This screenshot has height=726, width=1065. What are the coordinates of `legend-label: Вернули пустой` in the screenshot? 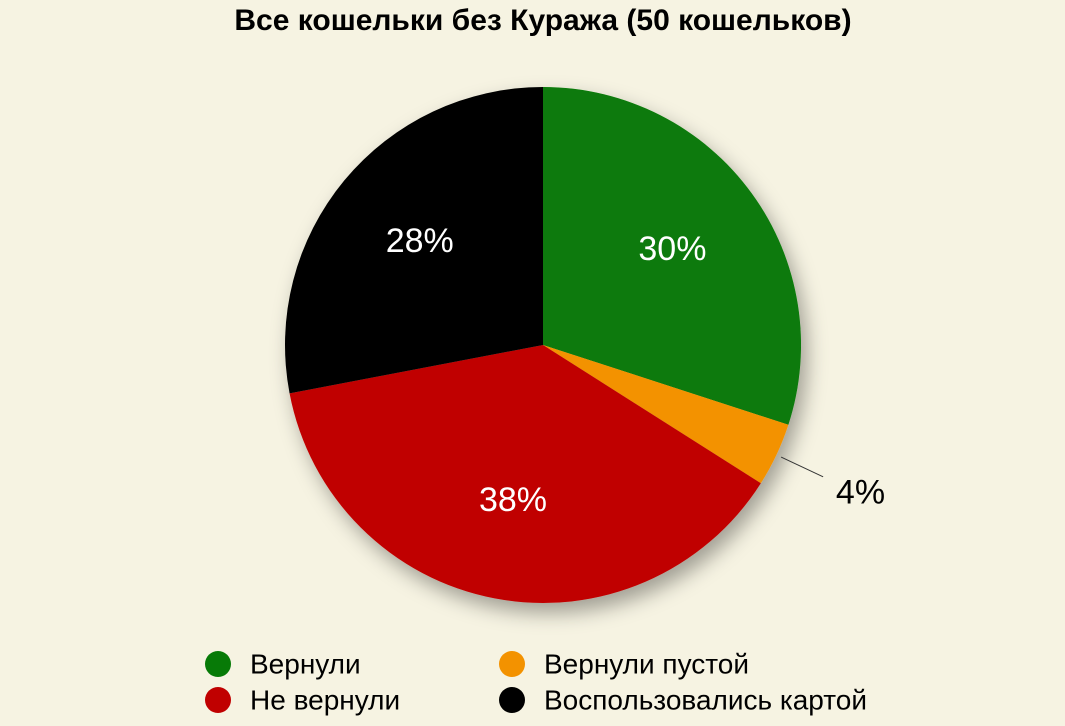 It's located at (646, 663).